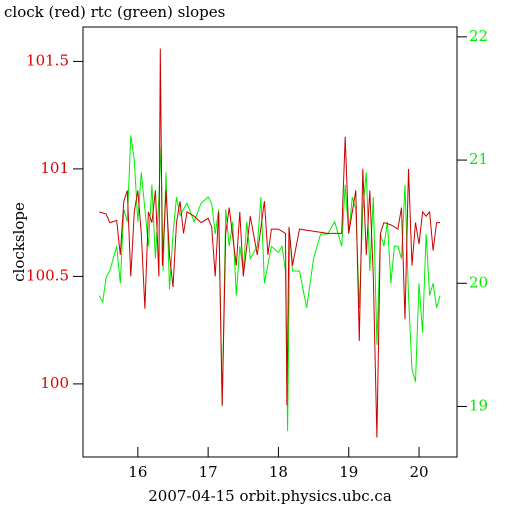 The width and height of the screenshot is (512, 512). What do you see at coordinates (478, 282) in the screenshot?
I see `y2-tick-label: 20` at bounding box center [478, 282].